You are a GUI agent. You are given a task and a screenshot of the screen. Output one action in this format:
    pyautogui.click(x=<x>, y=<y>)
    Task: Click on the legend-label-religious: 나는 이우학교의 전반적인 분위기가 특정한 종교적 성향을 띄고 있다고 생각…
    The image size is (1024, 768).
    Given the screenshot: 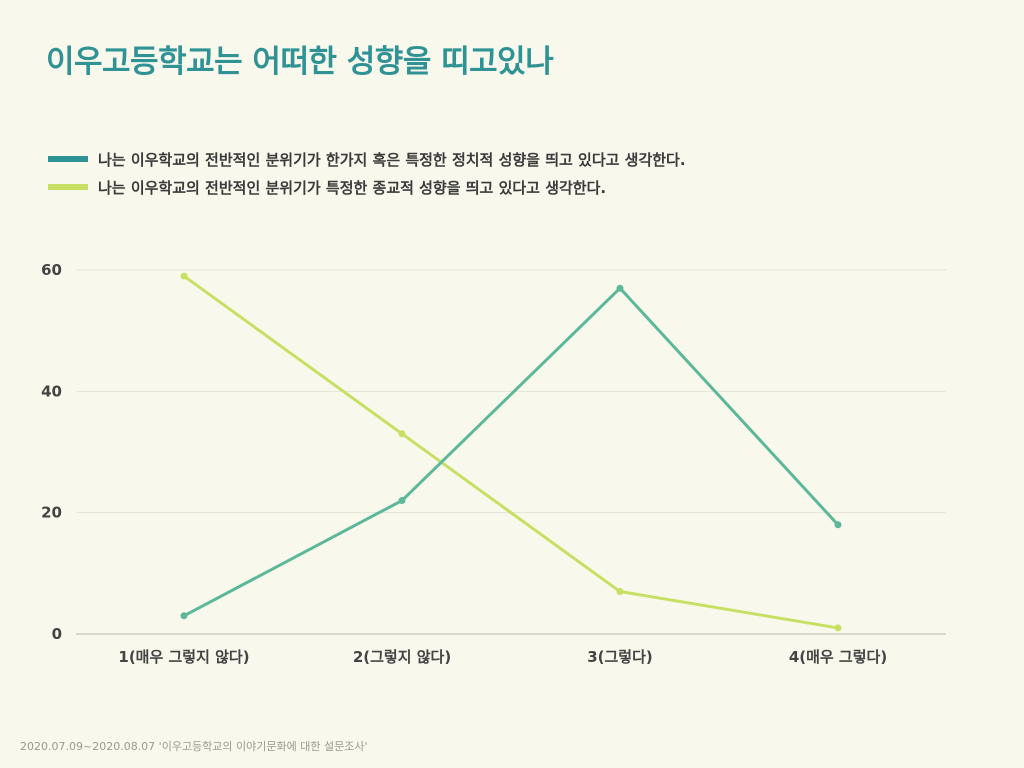 What is the action you would take?
    pyautogui.click(x=352, y=187)
    